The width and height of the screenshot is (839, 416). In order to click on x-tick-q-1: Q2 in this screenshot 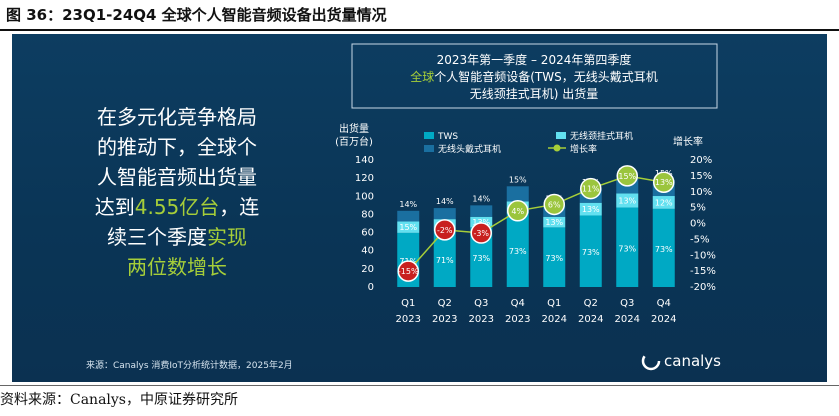, I will do `click(445, 303)`.